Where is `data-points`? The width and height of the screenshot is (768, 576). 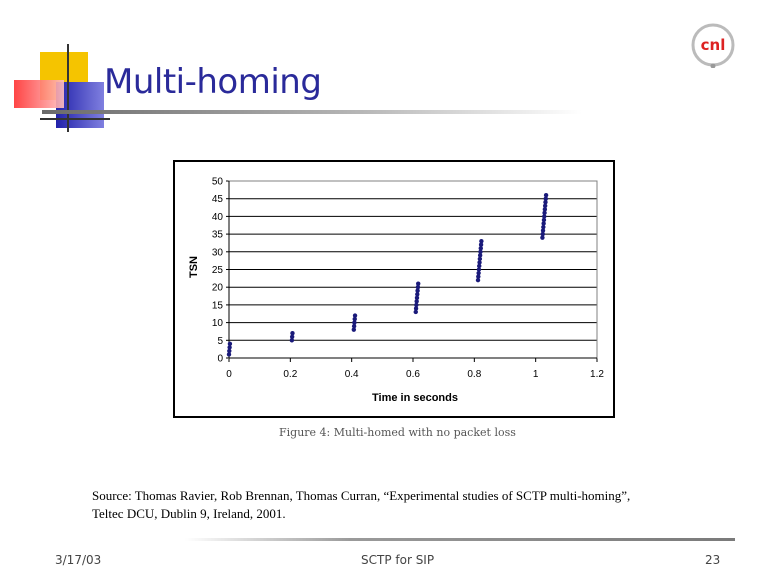
data-points is located at coordinates (387, 274).